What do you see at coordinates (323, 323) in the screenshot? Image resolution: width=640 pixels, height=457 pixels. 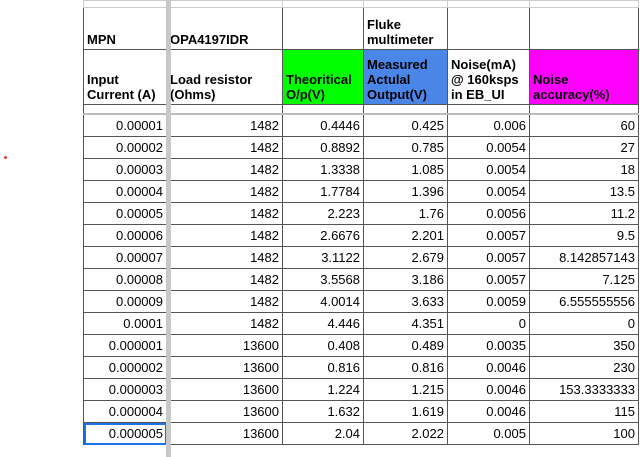 I see `cell-theoretical-output: 4.446` at bounding box center [323, 323].